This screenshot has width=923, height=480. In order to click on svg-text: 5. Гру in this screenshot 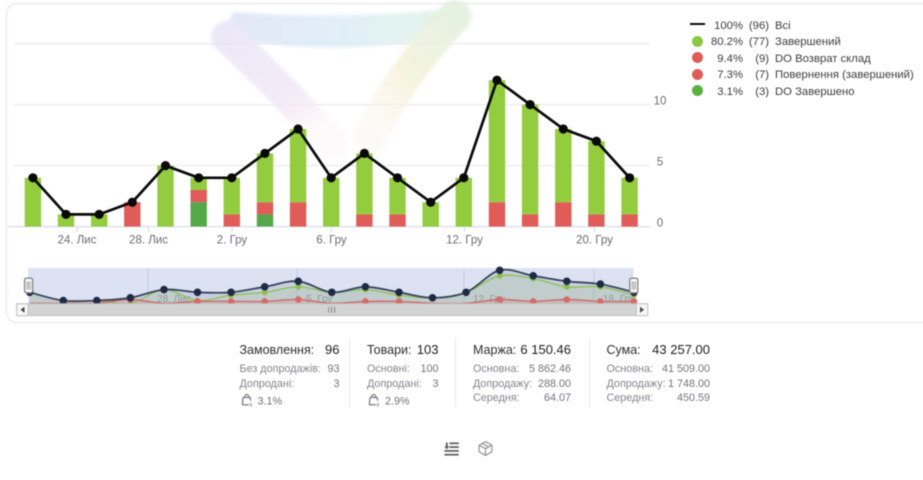, I will do `click(319, 299)`.